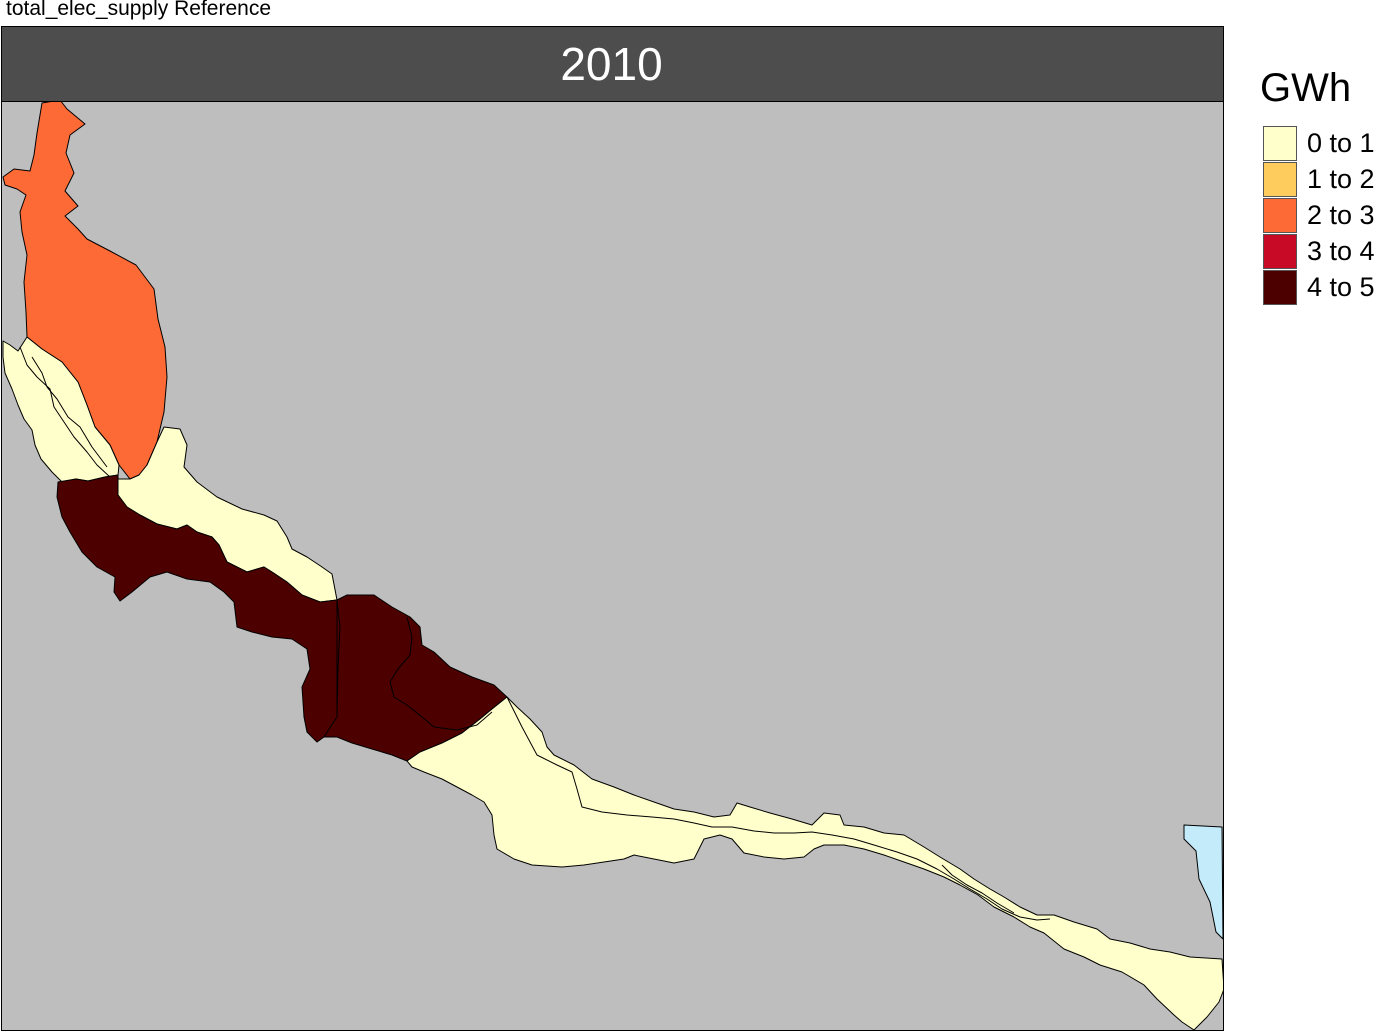 This screenshot has width=1381, height=1031. I want to click on legend-item: 1 to 2, so click(1317, 179).